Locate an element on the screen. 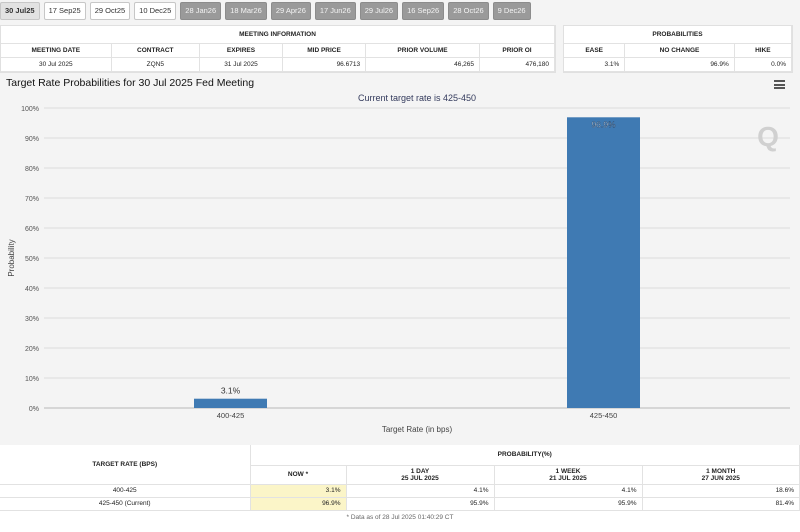  header-mid-price: MID PRICE is located at coordinates (324, 50).